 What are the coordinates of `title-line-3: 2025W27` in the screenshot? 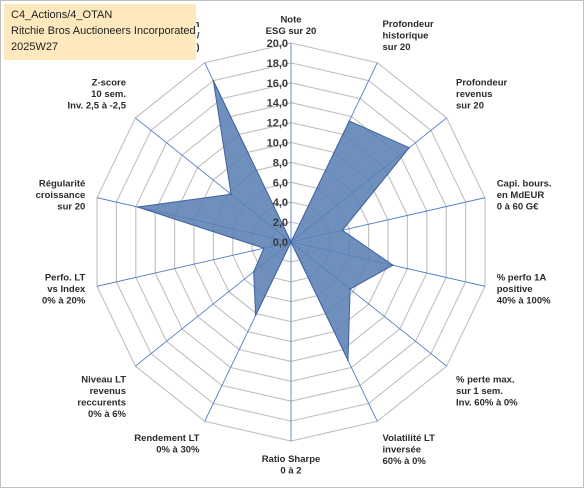 It's located at (35, 47).